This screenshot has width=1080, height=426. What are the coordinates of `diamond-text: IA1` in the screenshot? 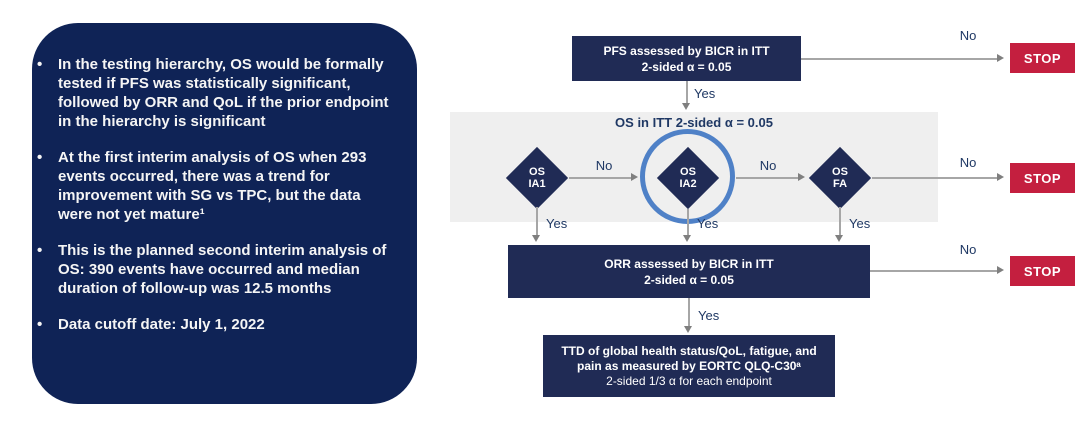 It's located at (537, 184).